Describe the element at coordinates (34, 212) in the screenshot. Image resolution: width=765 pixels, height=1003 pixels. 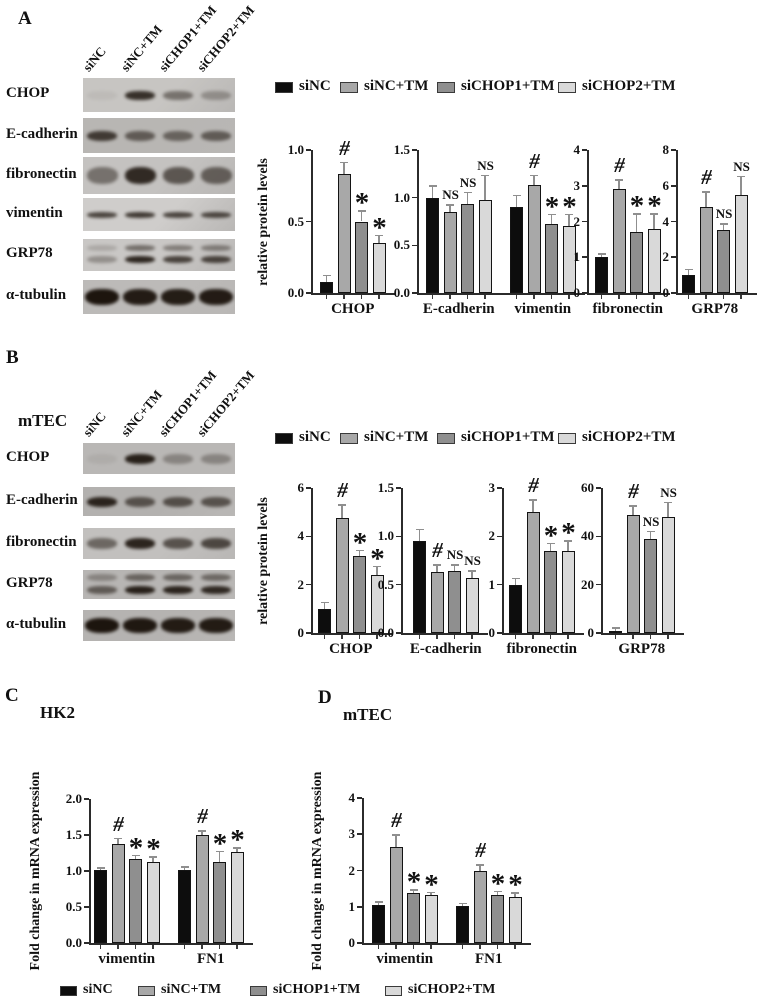
I see `blot-row-label: vimentin` at that location.